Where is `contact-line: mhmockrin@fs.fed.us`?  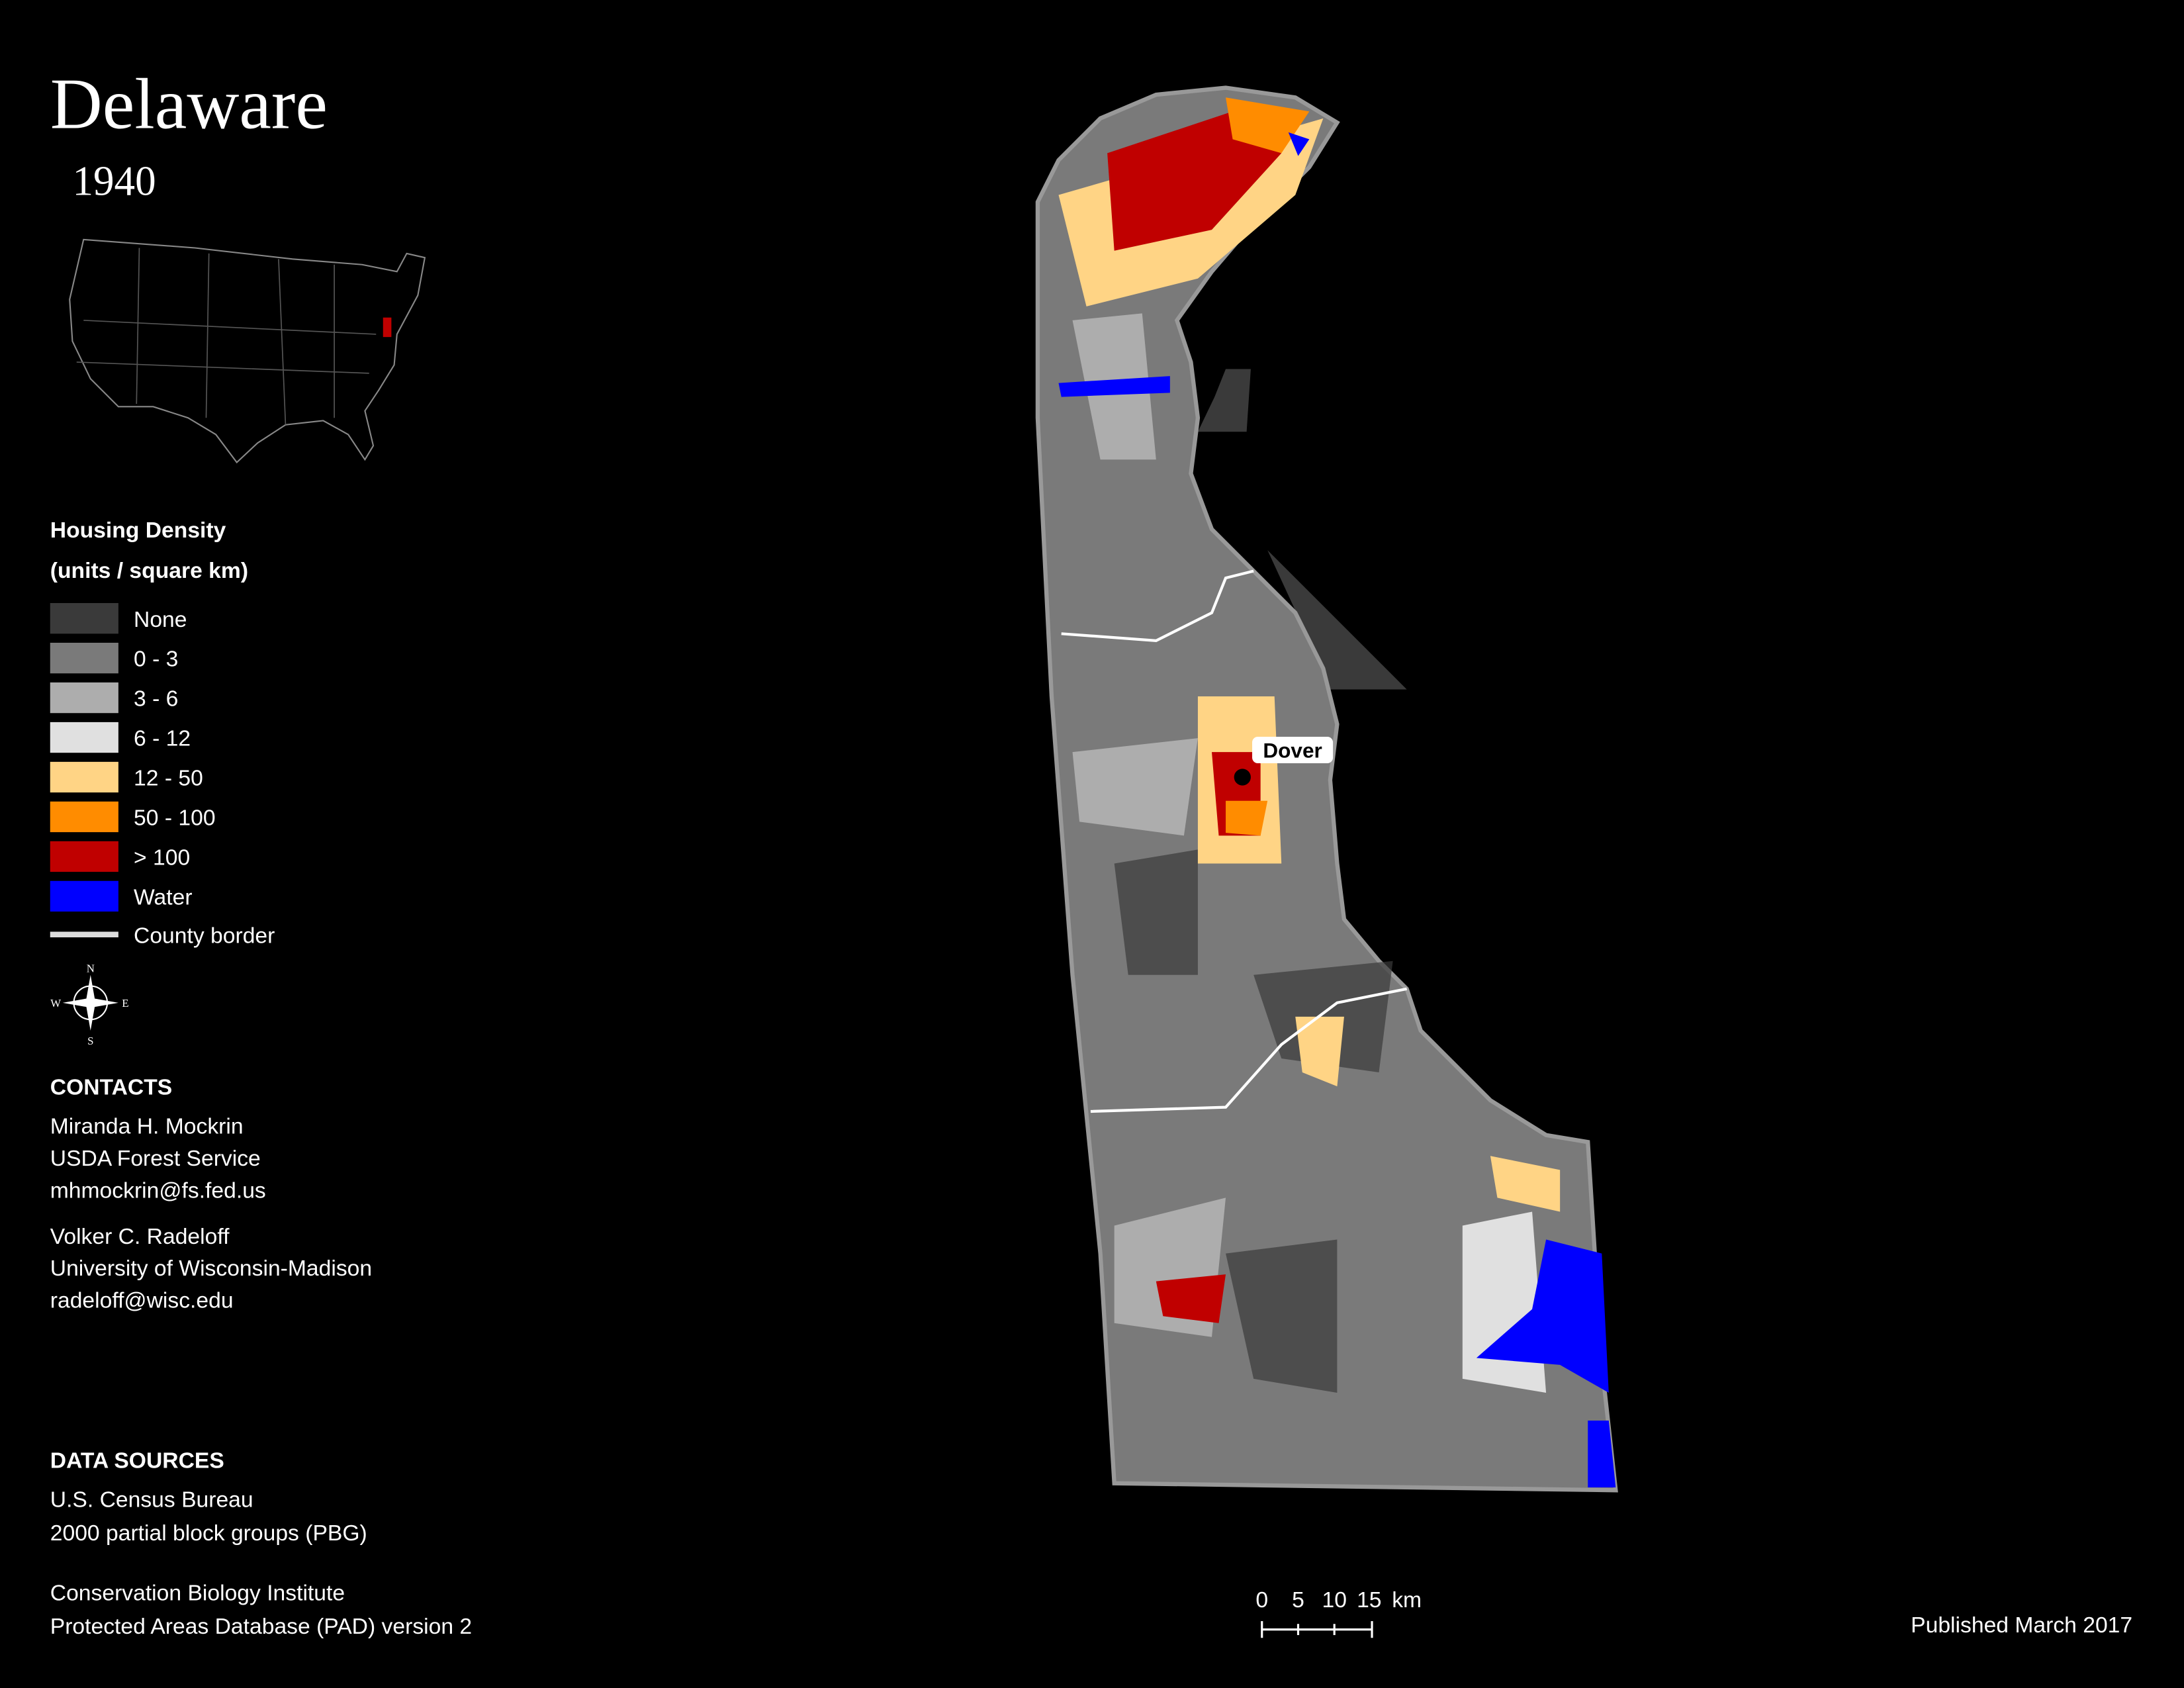
contact-line: mhmockrin@fs.fed.us is located at coordinates (158, 1190).